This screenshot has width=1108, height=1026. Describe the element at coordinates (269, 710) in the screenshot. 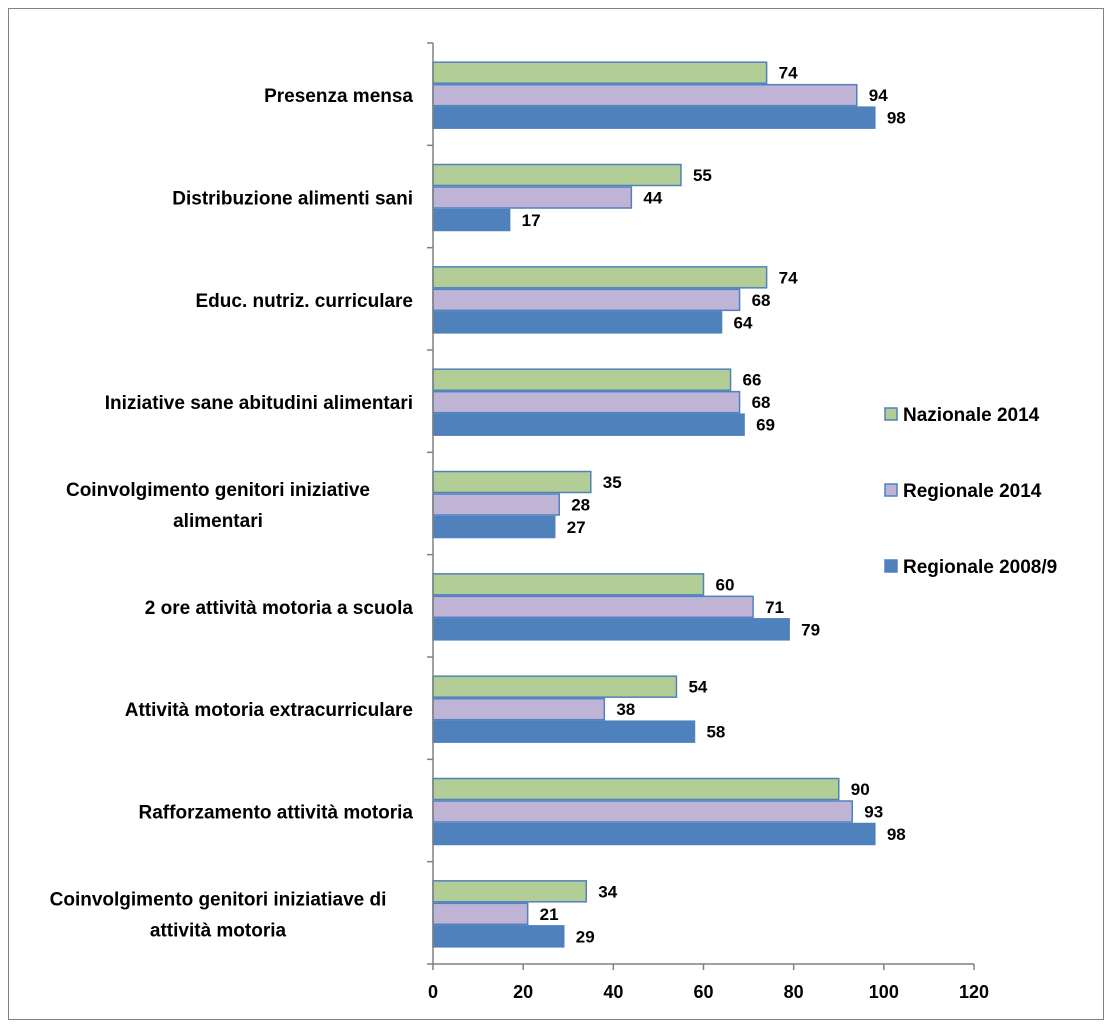

I see `category-label: Attività motoria extracurriculare` at that location.